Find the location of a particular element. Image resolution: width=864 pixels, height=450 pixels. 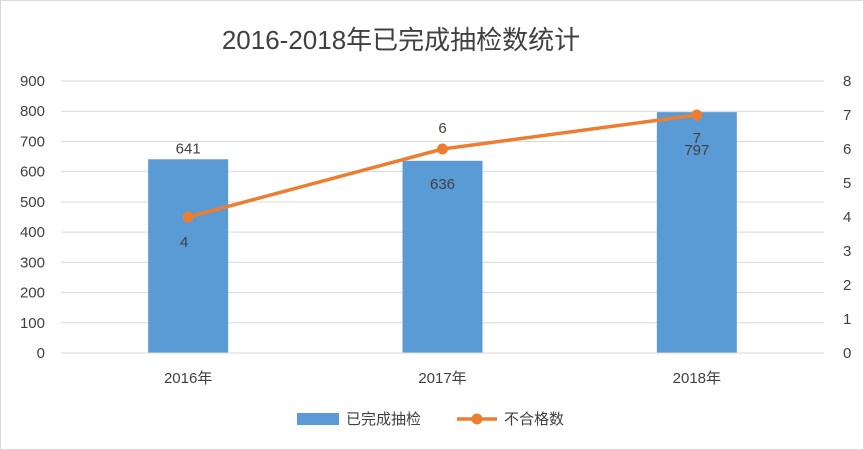

left-tick-label: 300 is located at coordinates (32, 262).